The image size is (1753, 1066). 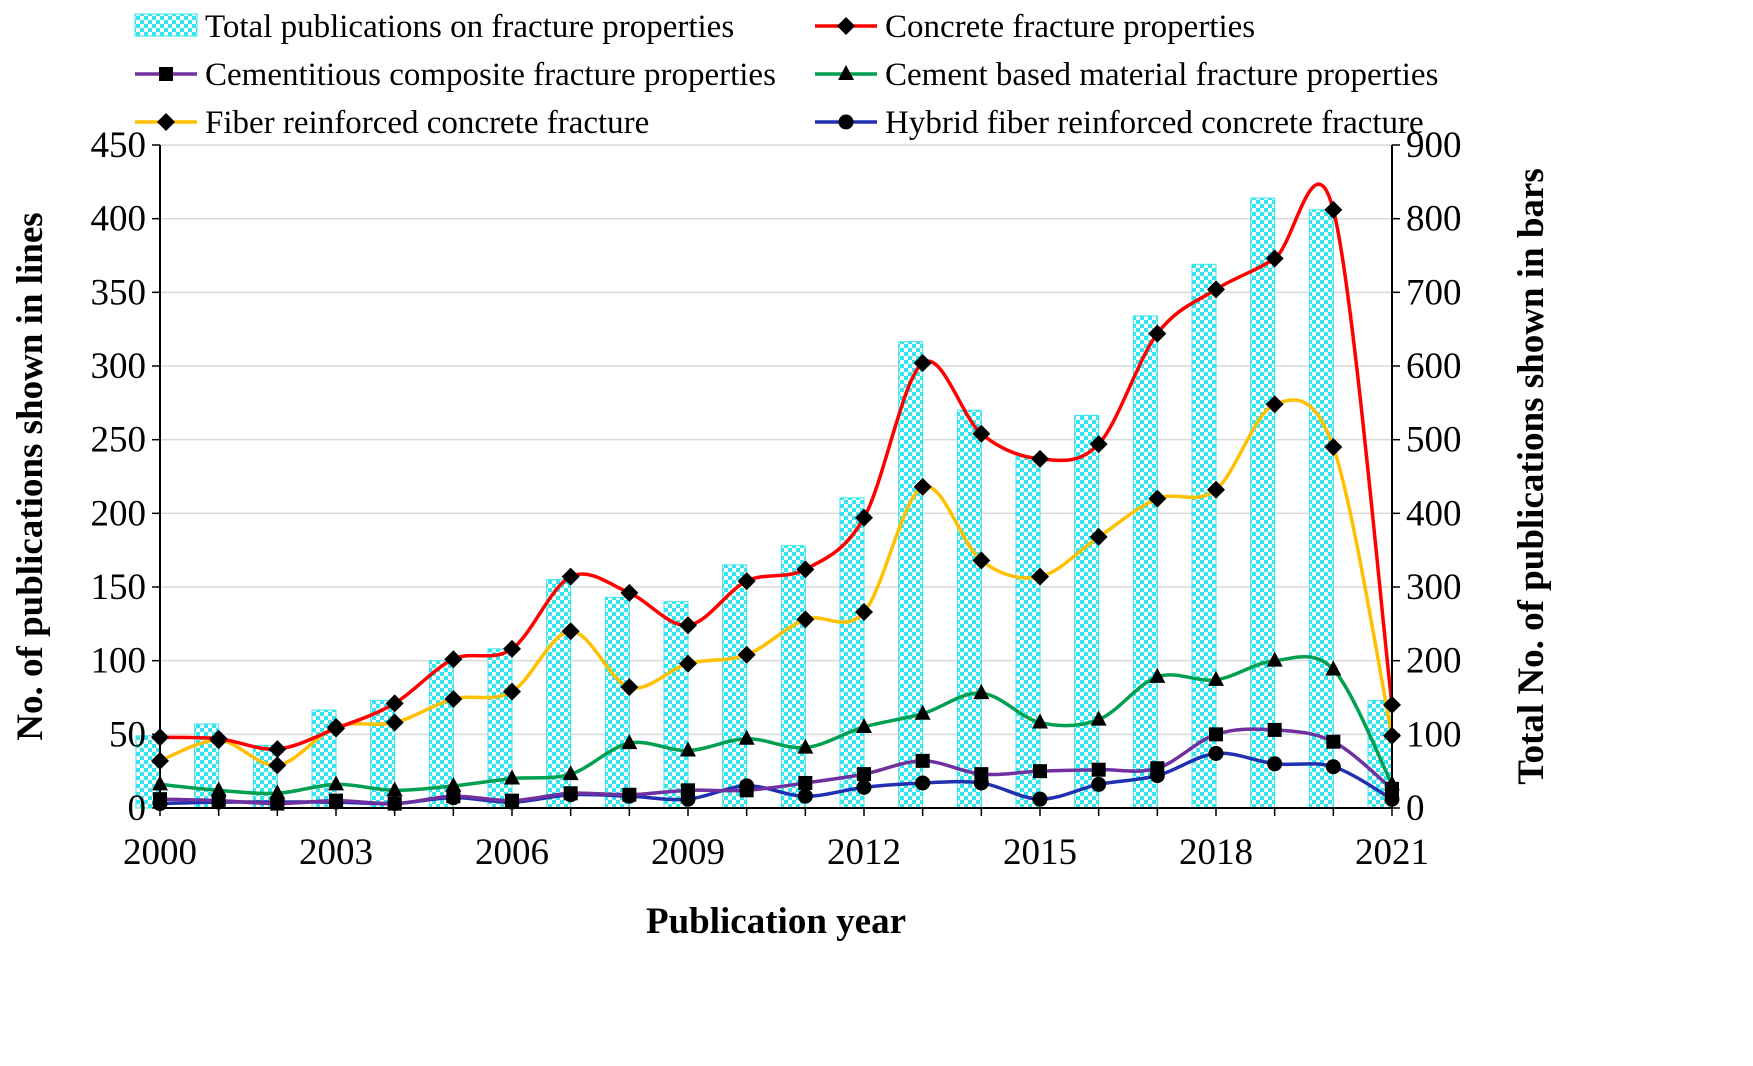 I want to click on y-left-tick-label: 250, so click(x=119, y=440).